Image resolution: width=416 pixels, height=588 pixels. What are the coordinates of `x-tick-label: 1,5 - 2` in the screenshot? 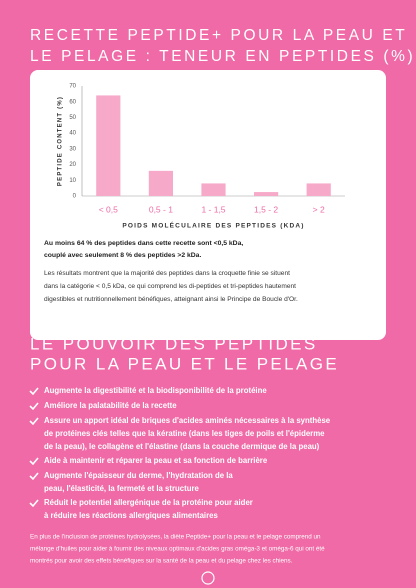 It's located at (266, 209).